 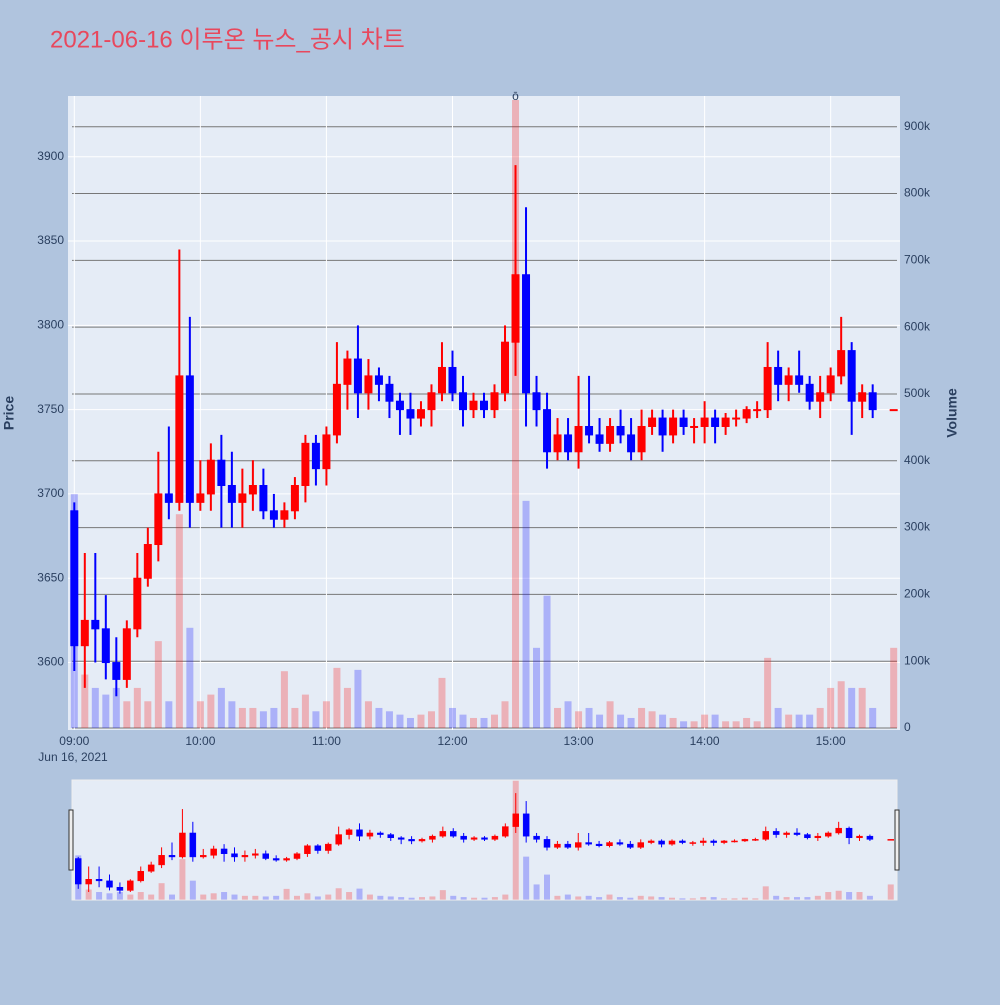 What do you see at coordinates (73, 757) in the screenshot?
I see `x-date-label: Jun 16, 2021` at bounding box center [73, 757].